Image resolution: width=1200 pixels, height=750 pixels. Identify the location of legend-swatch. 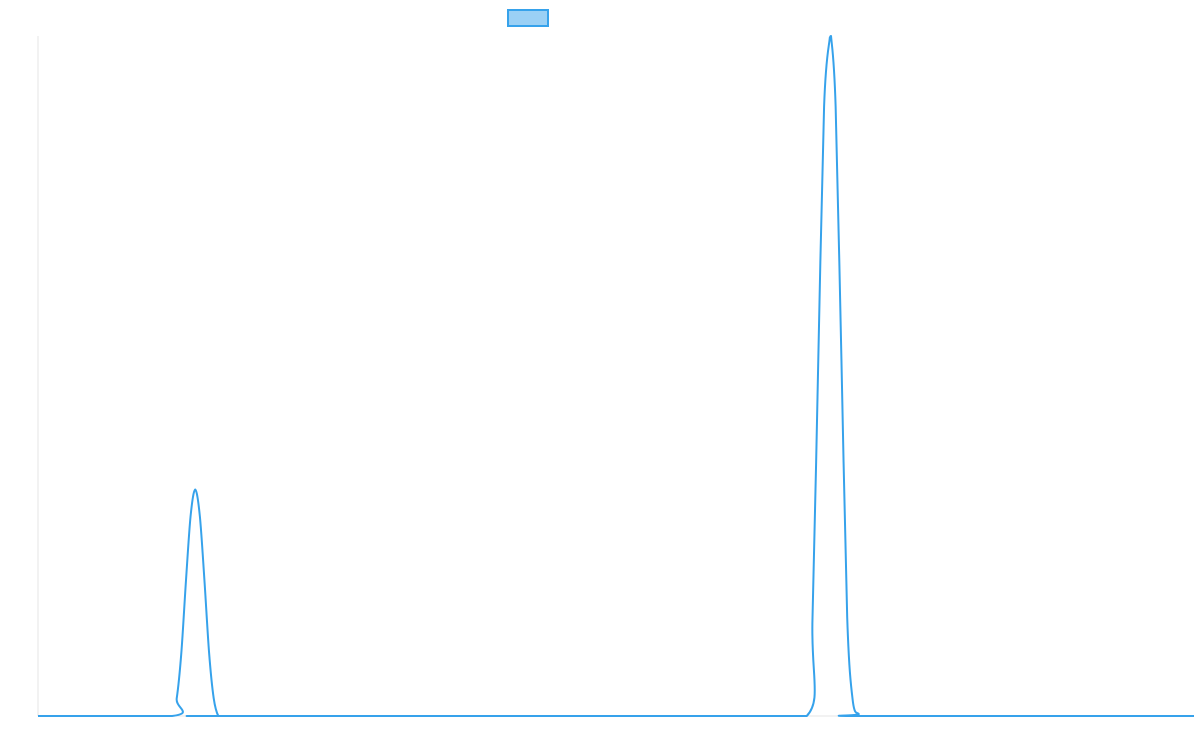
(528, 18).